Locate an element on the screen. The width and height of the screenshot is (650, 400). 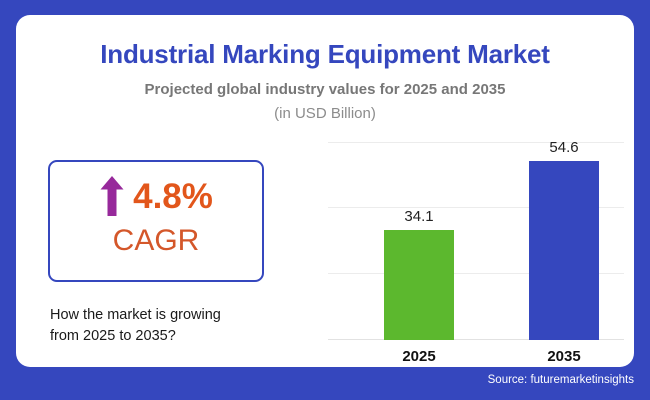
cagr-label: CAGR is located at coordinates (156, 240).